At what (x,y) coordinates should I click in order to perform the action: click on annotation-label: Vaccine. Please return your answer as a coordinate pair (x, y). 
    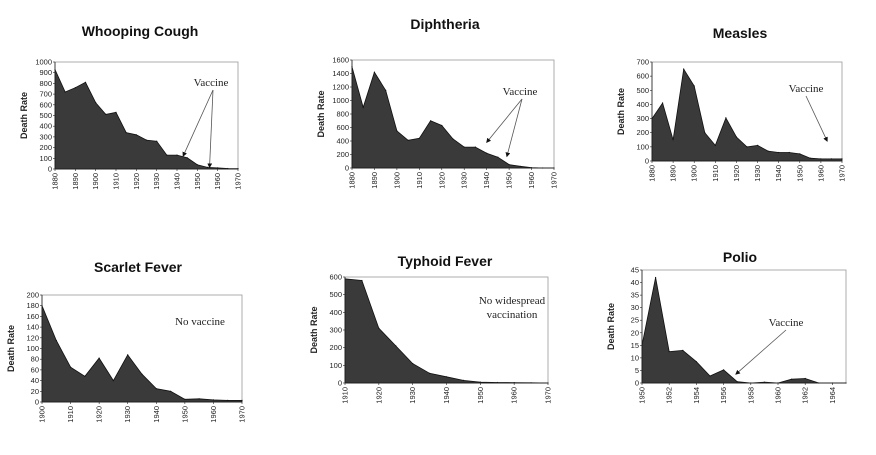
    Looking at the image, I should click on (211, 83).